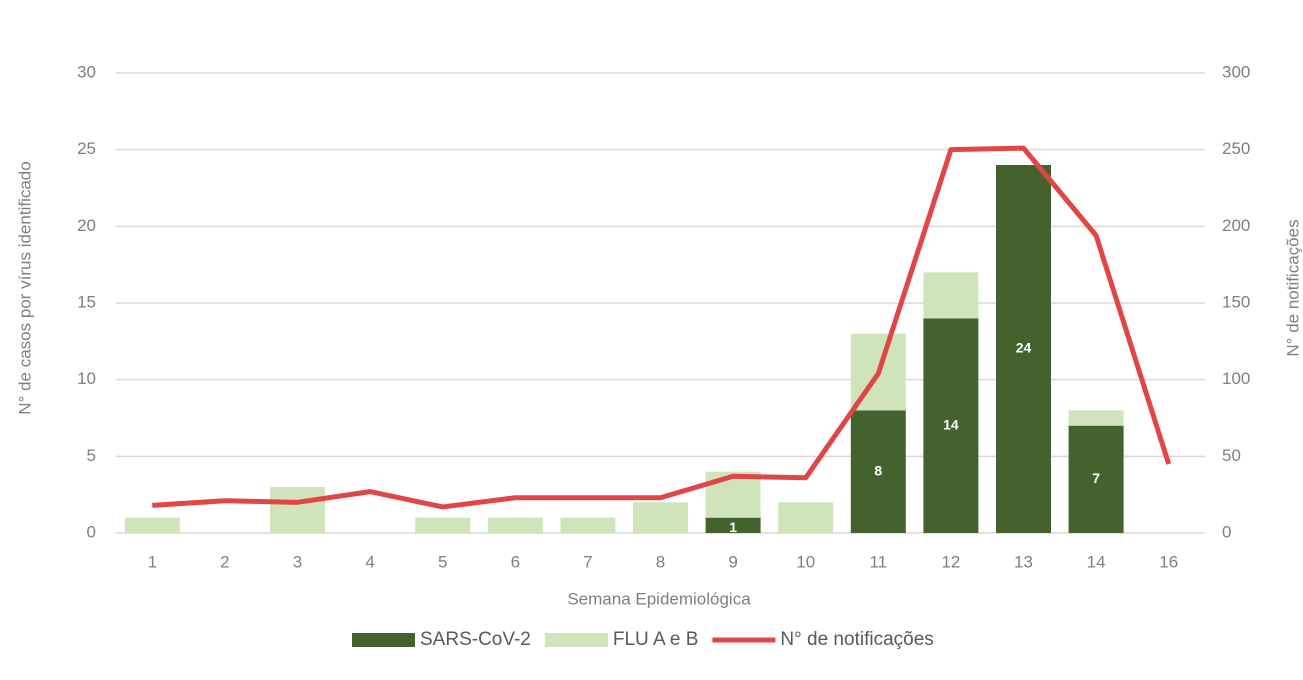 This screenshot has height=680, width=1303. What do you see at coordinates (91, 455) in the screenshot?
I see `y-tick-label: 5` at bounding box center [91, 455].